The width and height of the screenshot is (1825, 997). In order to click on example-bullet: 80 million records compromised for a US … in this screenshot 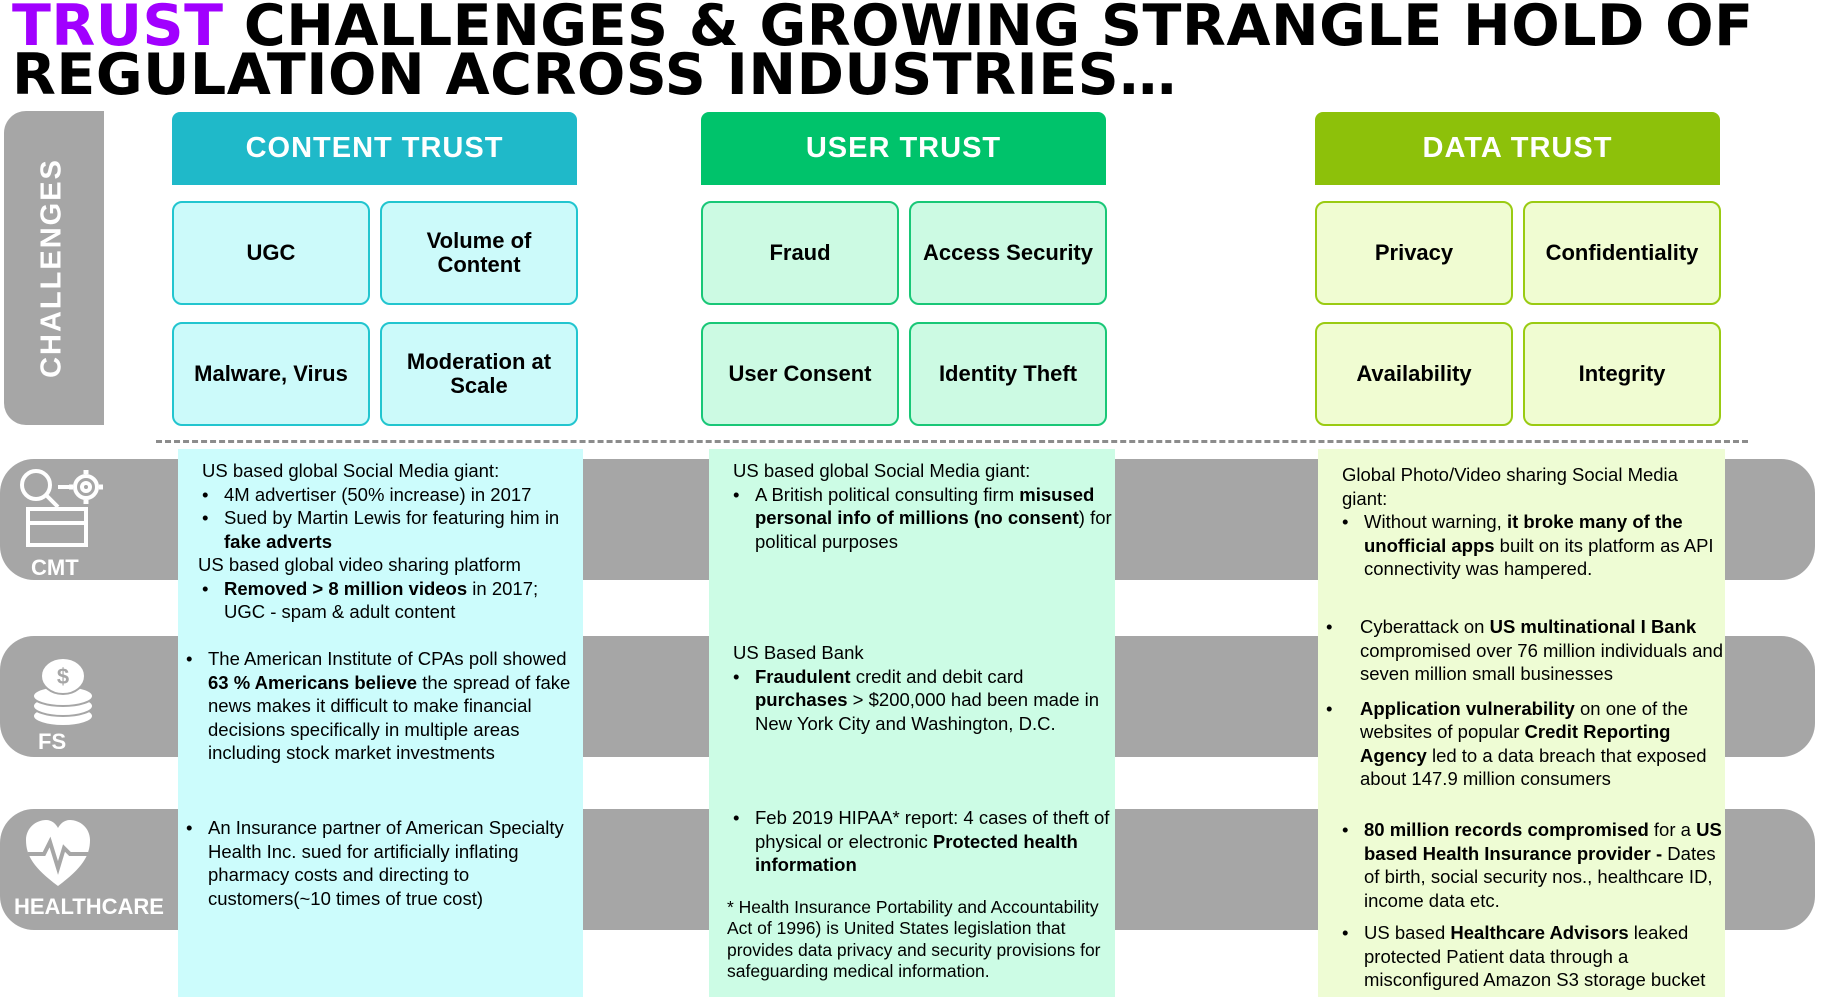, I will do `click(1521, 865)`.